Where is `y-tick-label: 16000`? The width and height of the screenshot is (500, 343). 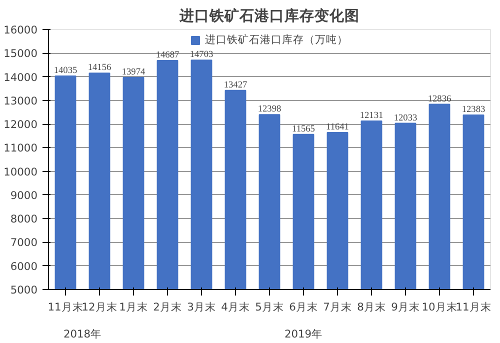 y-tick-label: 16000 is located at coordinates (21, 30).